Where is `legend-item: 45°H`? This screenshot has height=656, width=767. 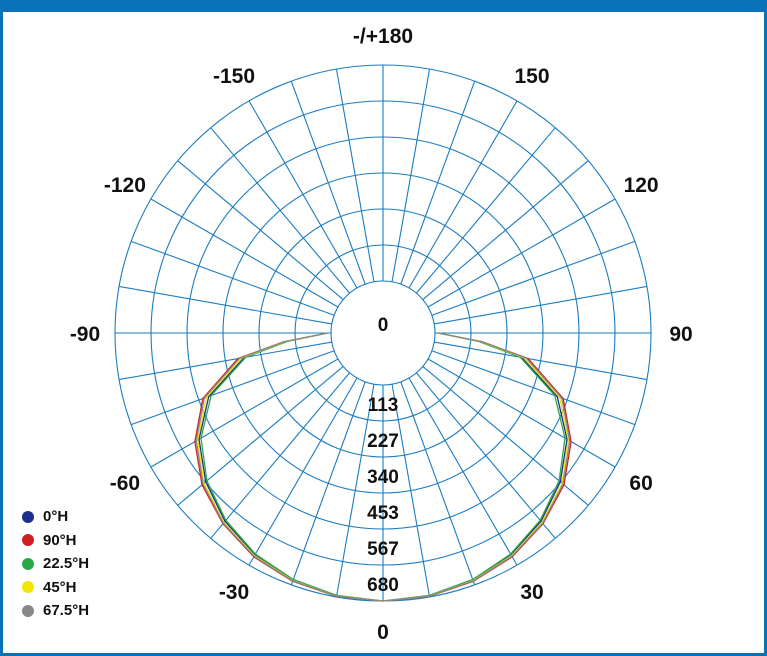 legend-item: 45°H is located at coordinates (55, 588).